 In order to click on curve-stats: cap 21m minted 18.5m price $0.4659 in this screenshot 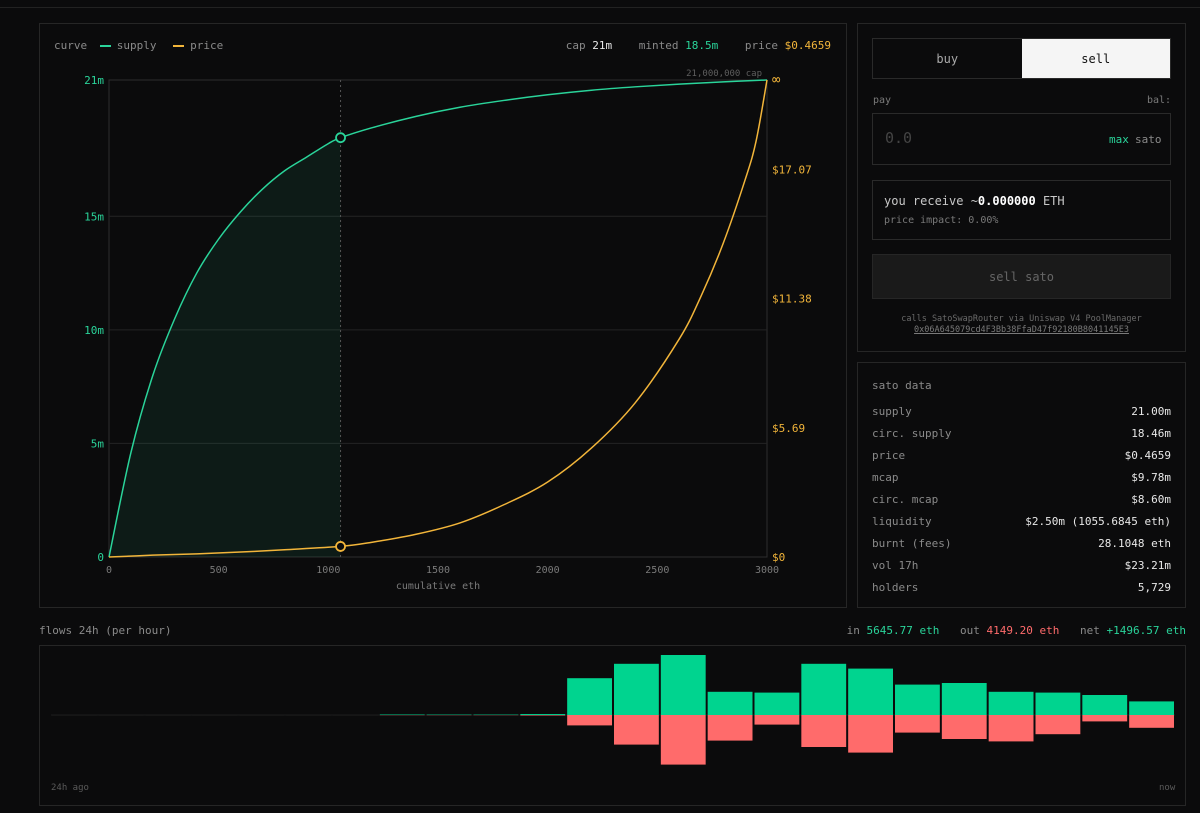, I will do `click(698, 45)`.